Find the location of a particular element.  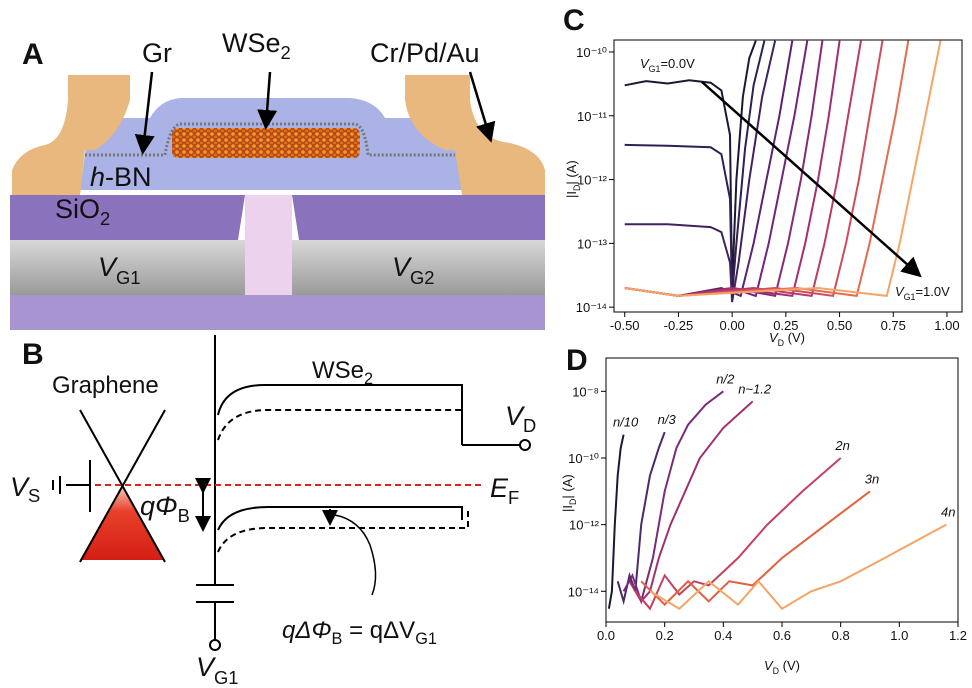

annotation-part: =1.0V is located at coordinates (932, 291).